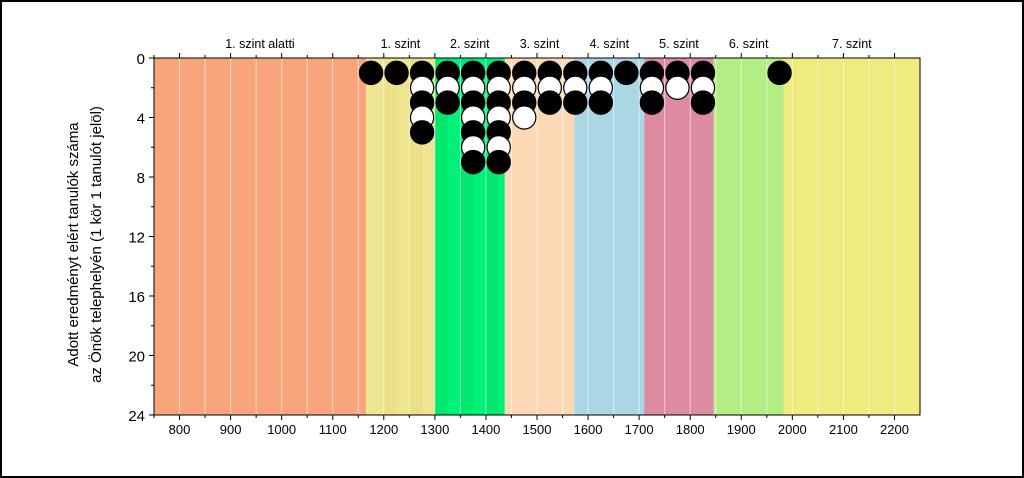  What do you see at coordinates (136, 297) in the screenshot?
I see `y-tick-label: 16` at bounding box center [136, 297].